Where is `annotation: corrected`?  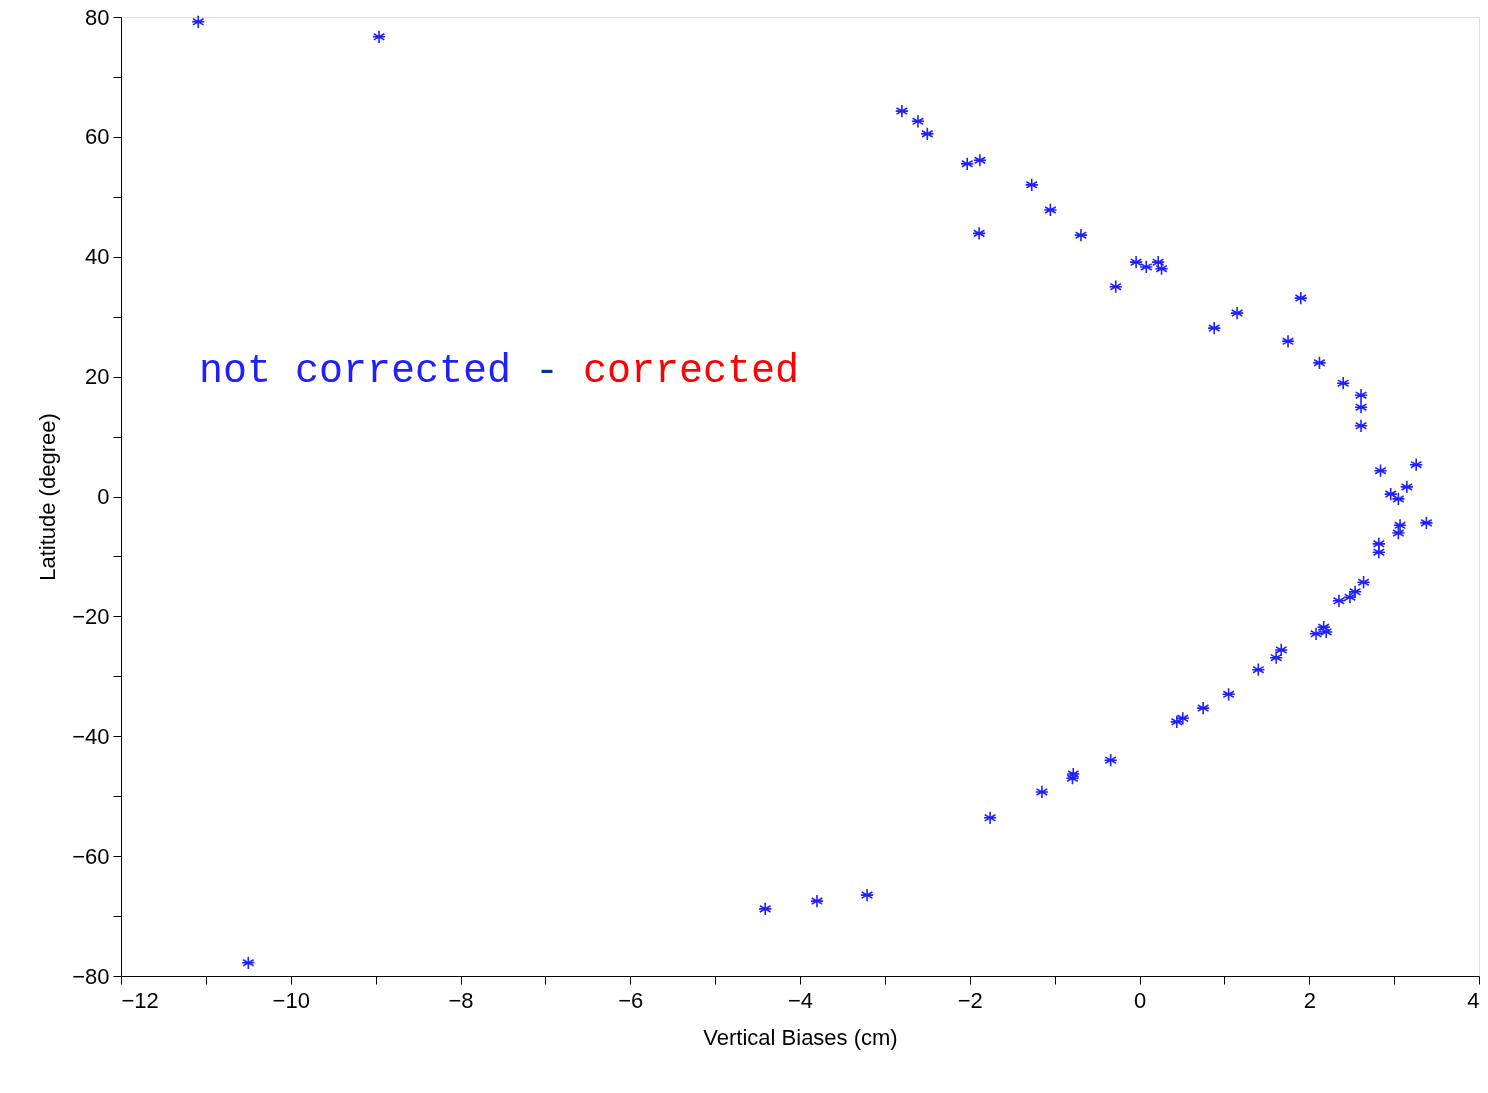 annotation: corrected is located at coordinates (691, 371).